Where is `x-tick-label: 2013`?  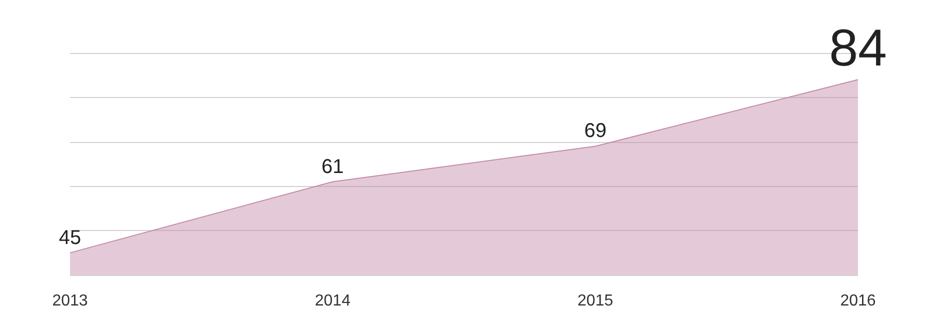 x-tick-label: 2013 is located at coordinates (70, 301).